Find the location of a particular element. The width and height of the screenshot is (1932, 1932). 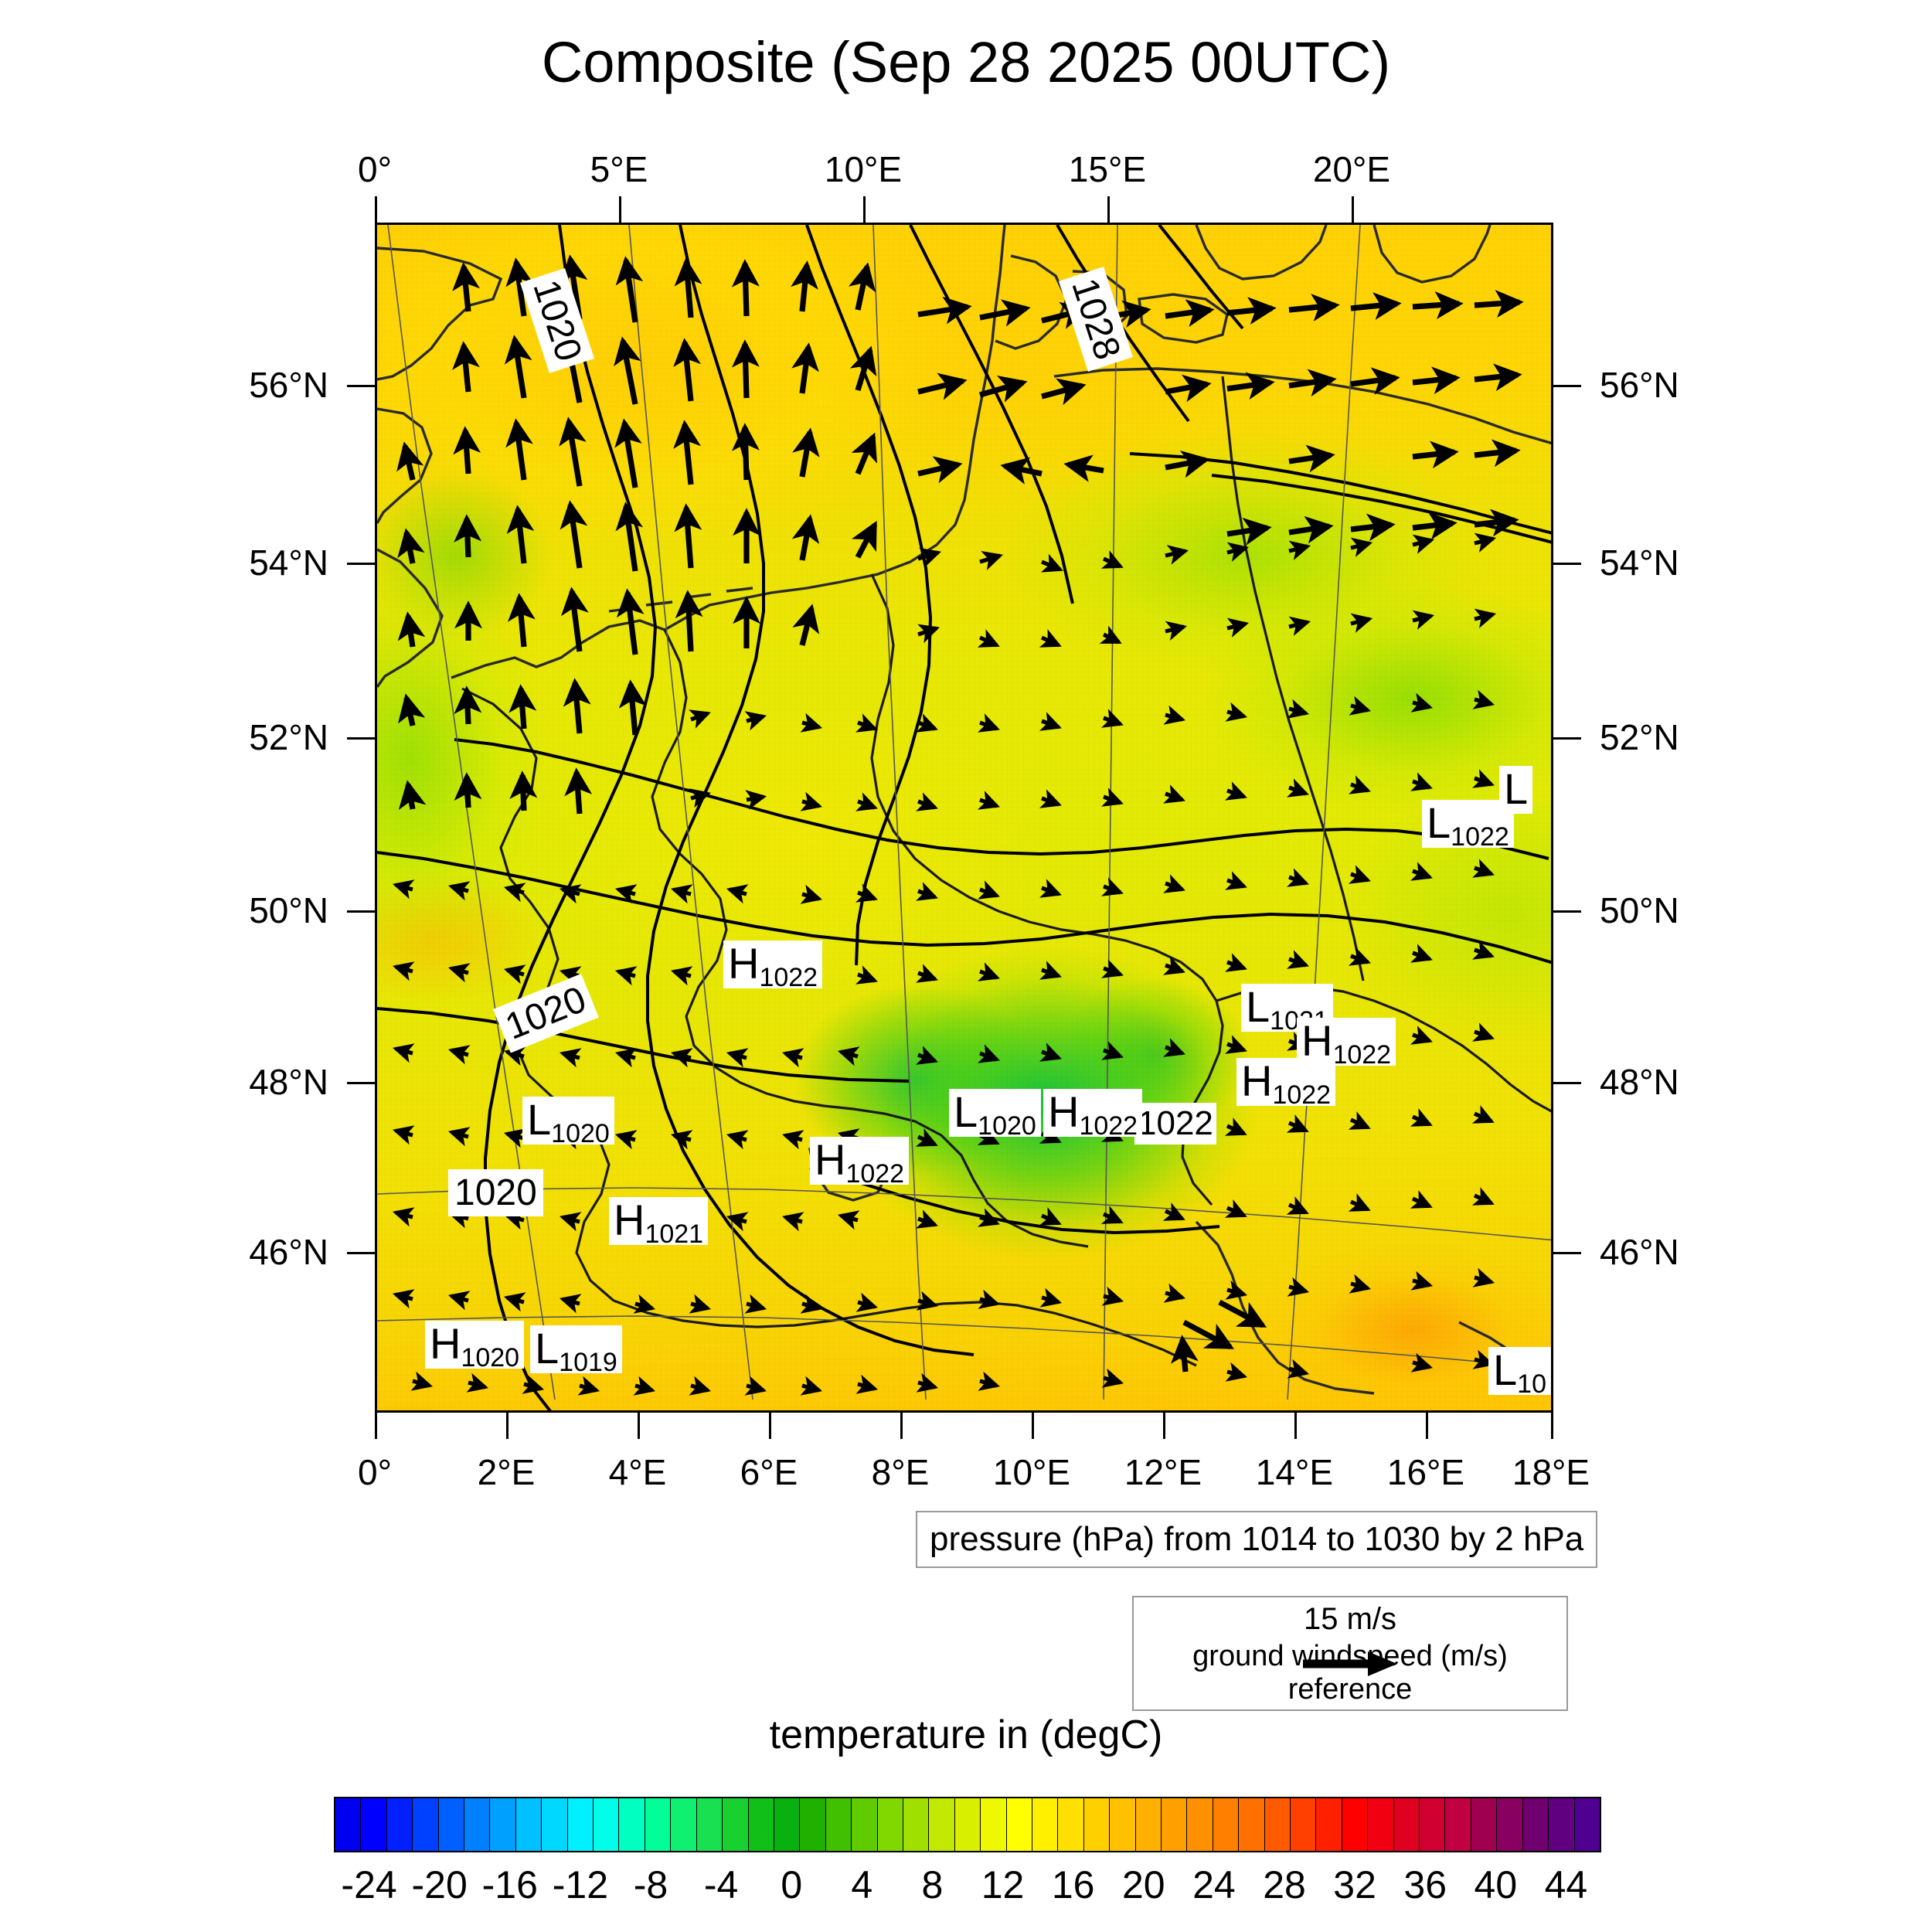

left-axis-label: 48°N is located at coordinates (289, 1082).